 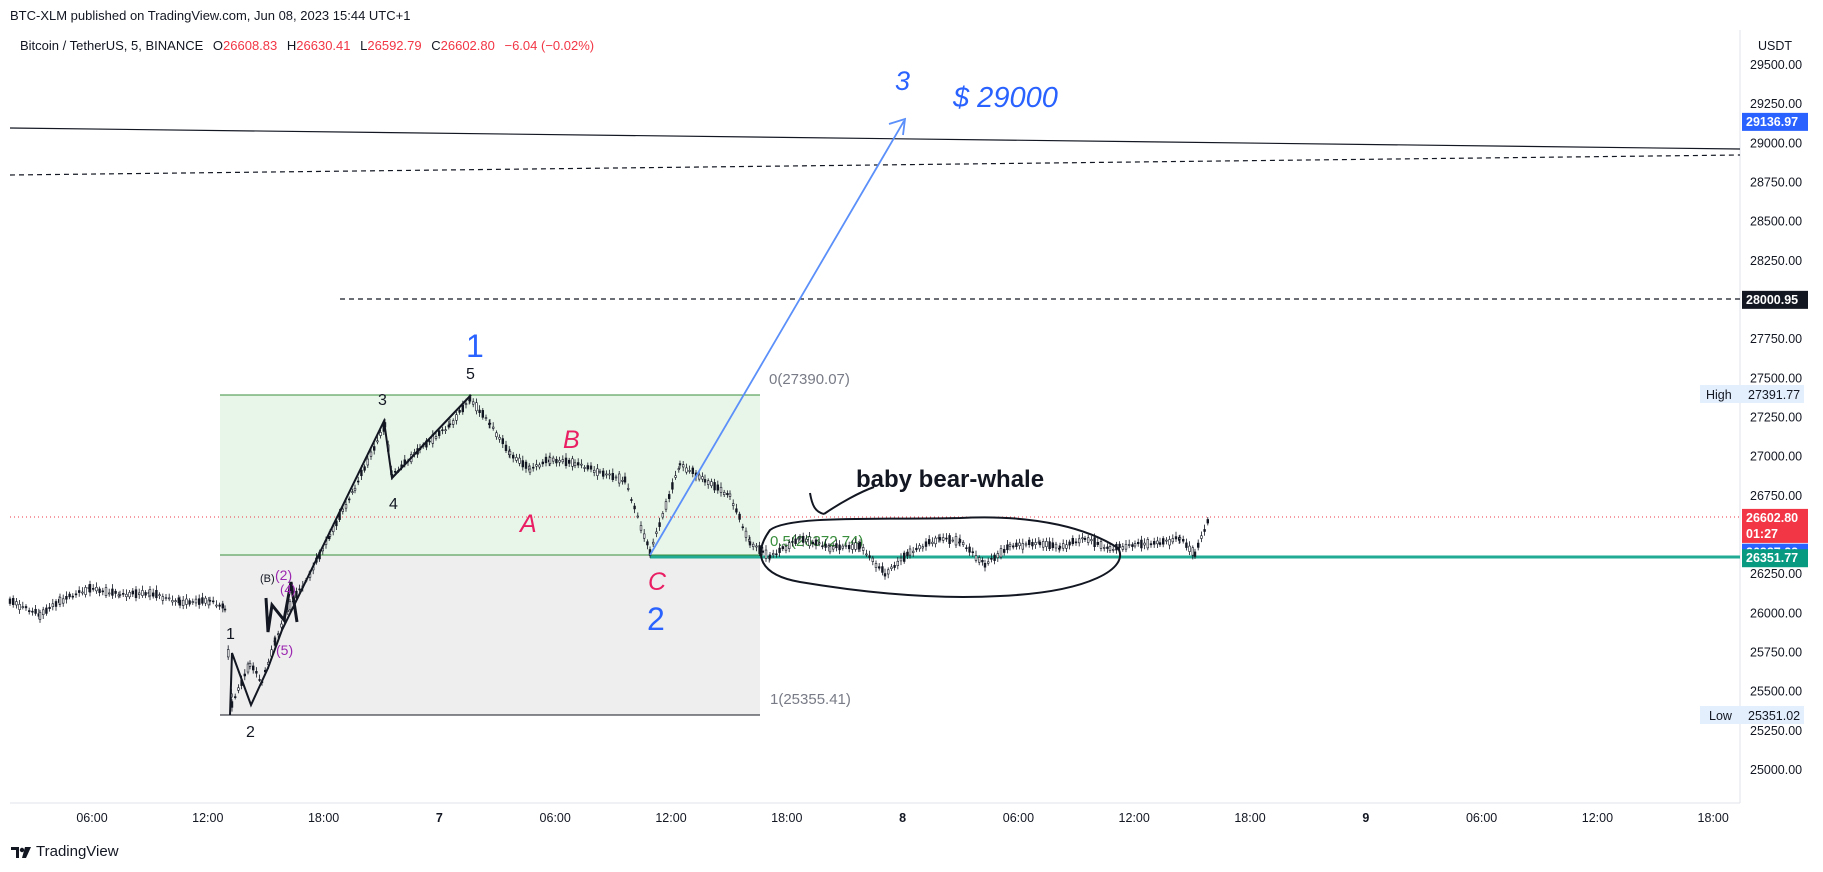 I want to click on sub-wave-path, so click(x=281, y=607).